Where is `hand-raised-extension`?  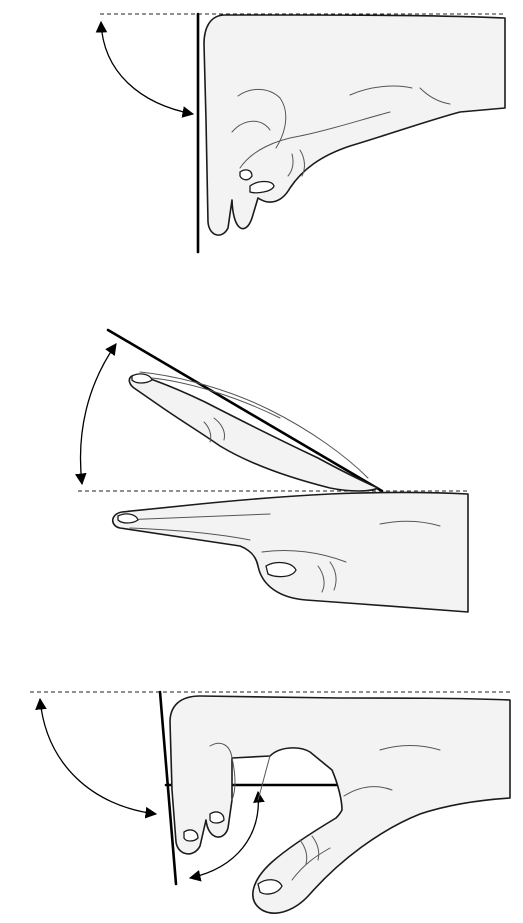
hand-raised-extension is located at coordinates (253, 431).